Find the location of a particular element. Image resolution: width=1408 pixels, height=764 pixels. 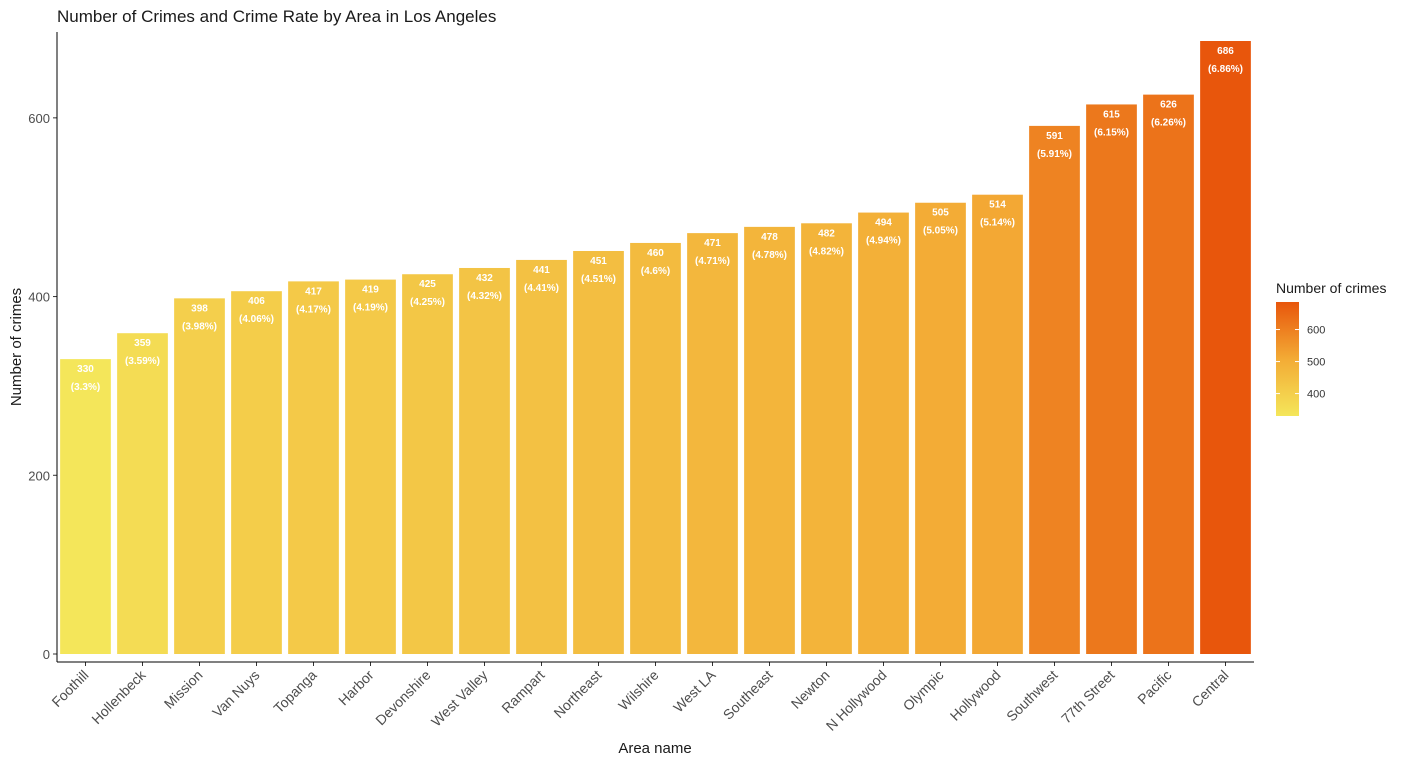

bar-rate-label: (4.51%) is located at coordinates (598, 279).